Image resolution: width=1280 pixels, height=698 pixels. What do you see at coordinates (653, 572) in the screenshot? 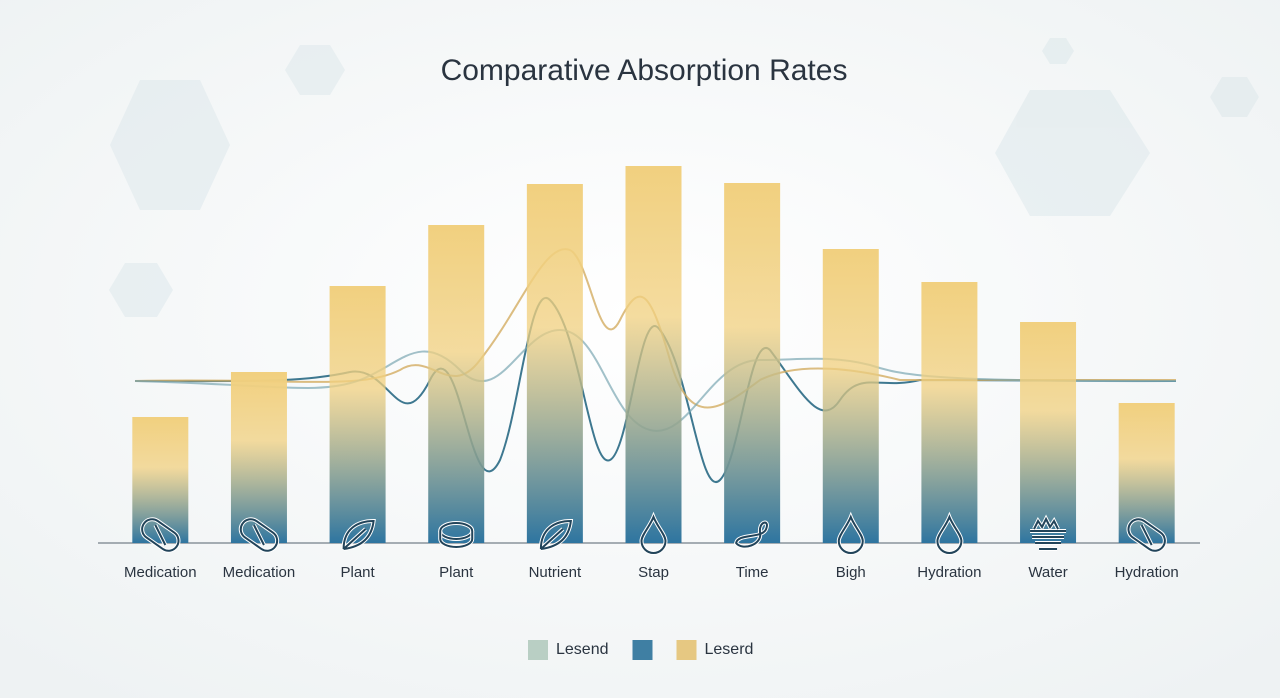
I see `x-tick-label: Stap` at bounding box center [653, 572].